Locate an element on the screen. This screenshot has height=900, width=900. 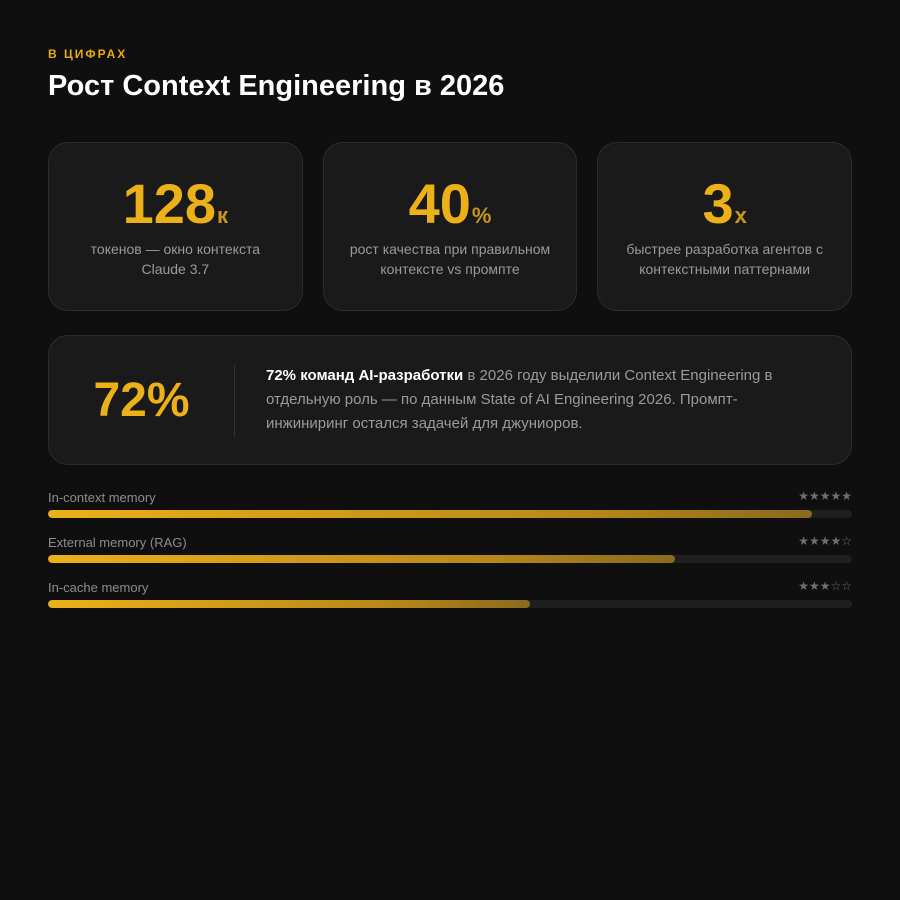
bar-label: In-cache memory is located at coordinates (98, 587).